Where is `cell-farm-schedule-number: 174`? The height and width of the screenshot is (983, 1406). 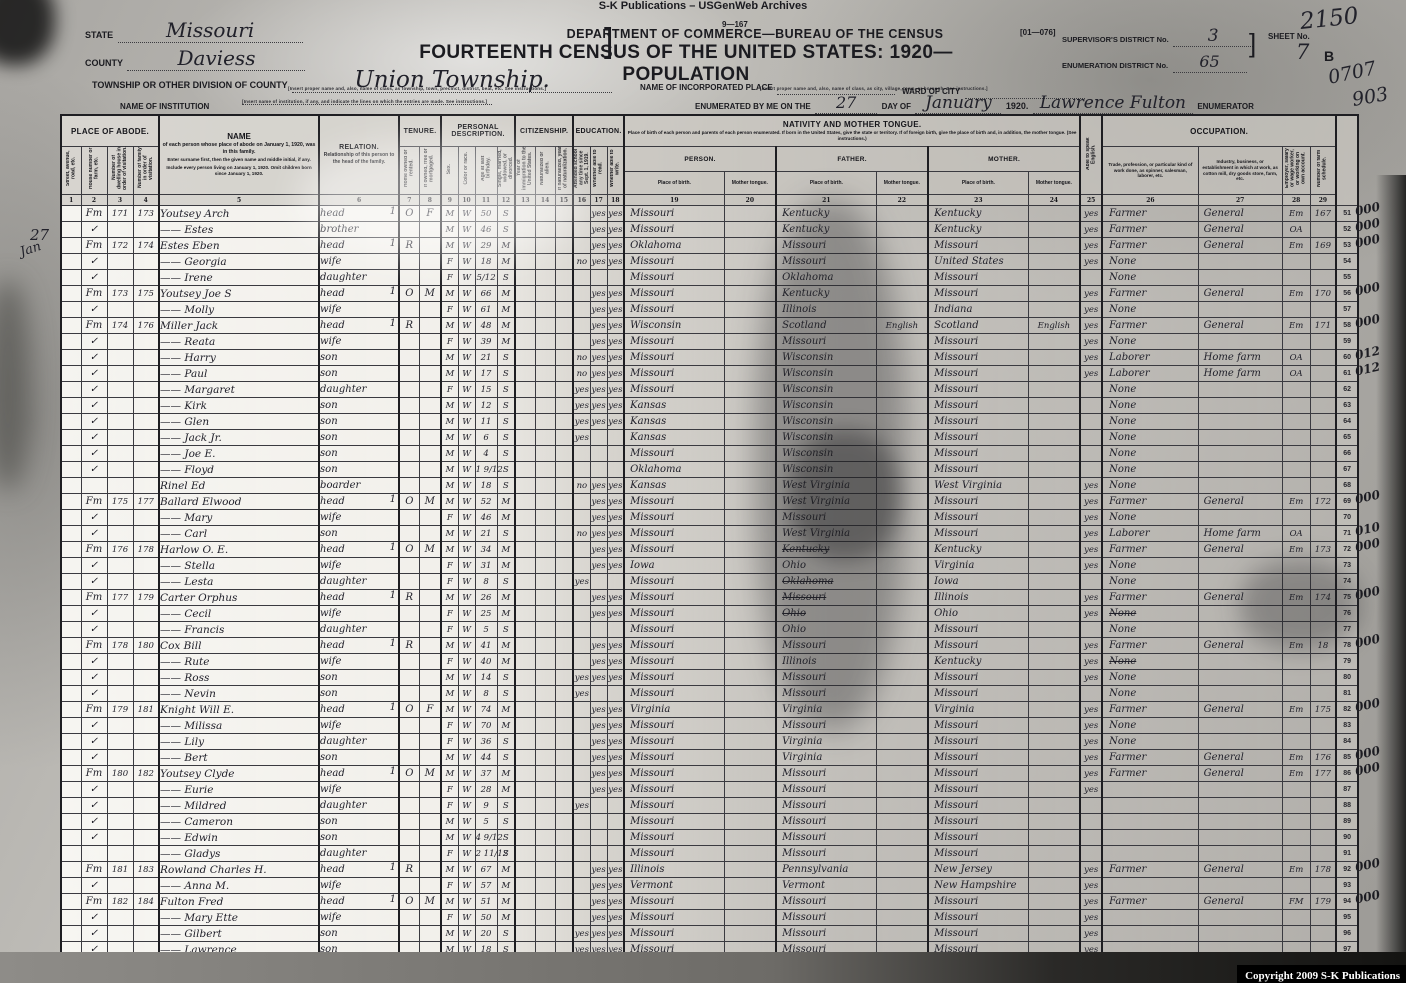 cell-farm-schedule-number: 174 is located at coordinates (1323, 597).